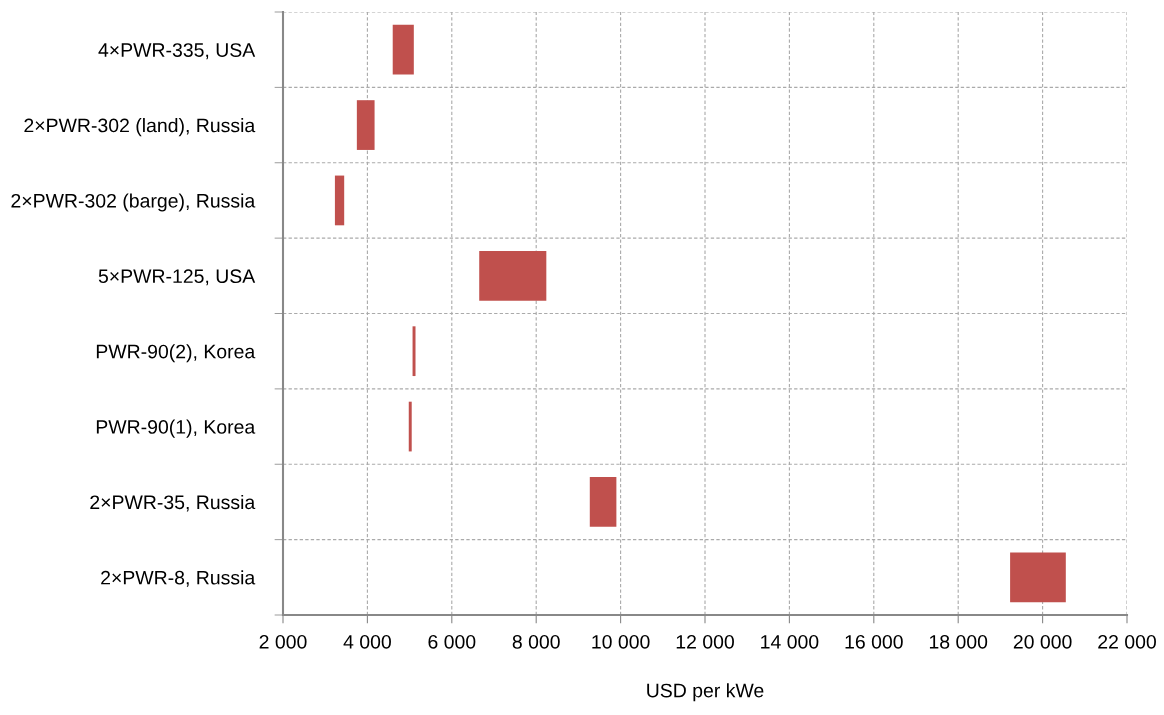 This screenshot has height=715, width=1164. Describe the element at coordinates (705, 692) in the screenshot. I see `x-axis-title: USD per kWe` at that location.